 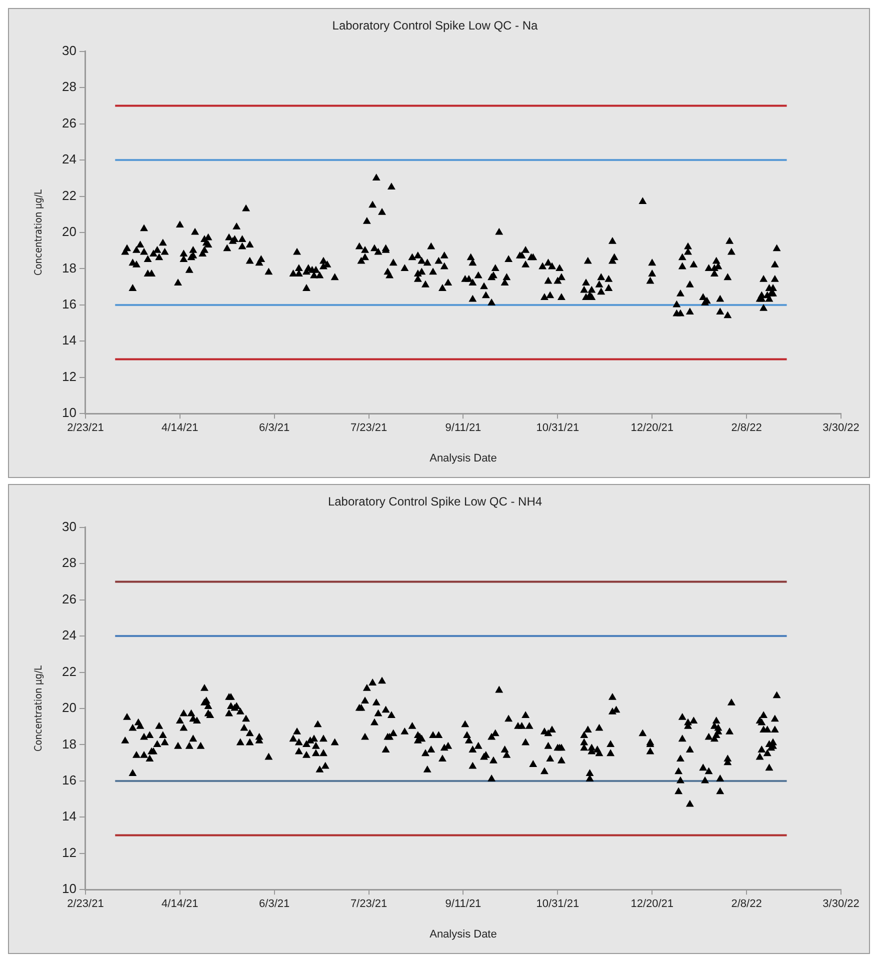 What do you see at coordinates (435, 501) in the screenshot?
I see `chart-title: Laboratory Control Spike Low QC - NH4` at bounding box center [435, 501].